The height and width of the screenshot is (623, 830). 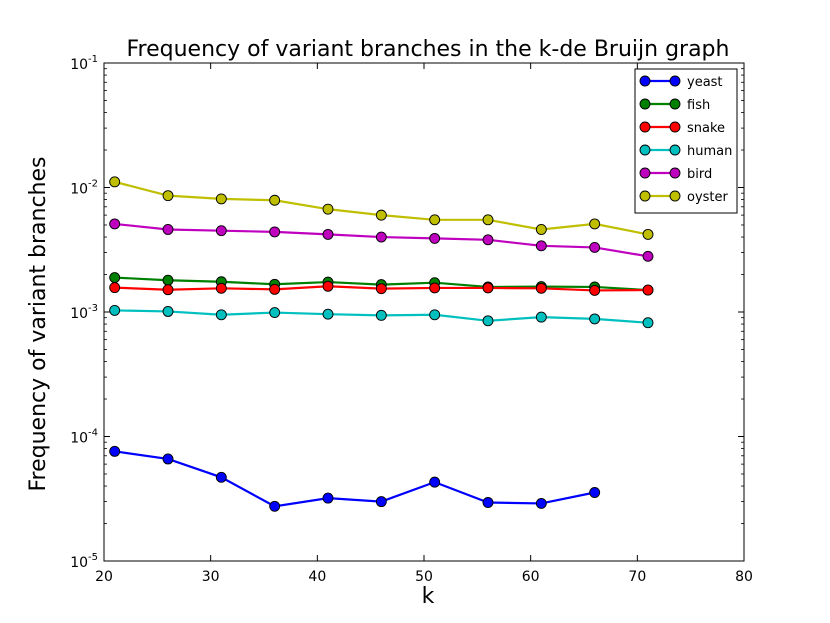 What do you see at coordinates (38, 323) in the screenshot?
I see `y-axis-label: Frequency of variant branches` at bounding box center [38, 323].